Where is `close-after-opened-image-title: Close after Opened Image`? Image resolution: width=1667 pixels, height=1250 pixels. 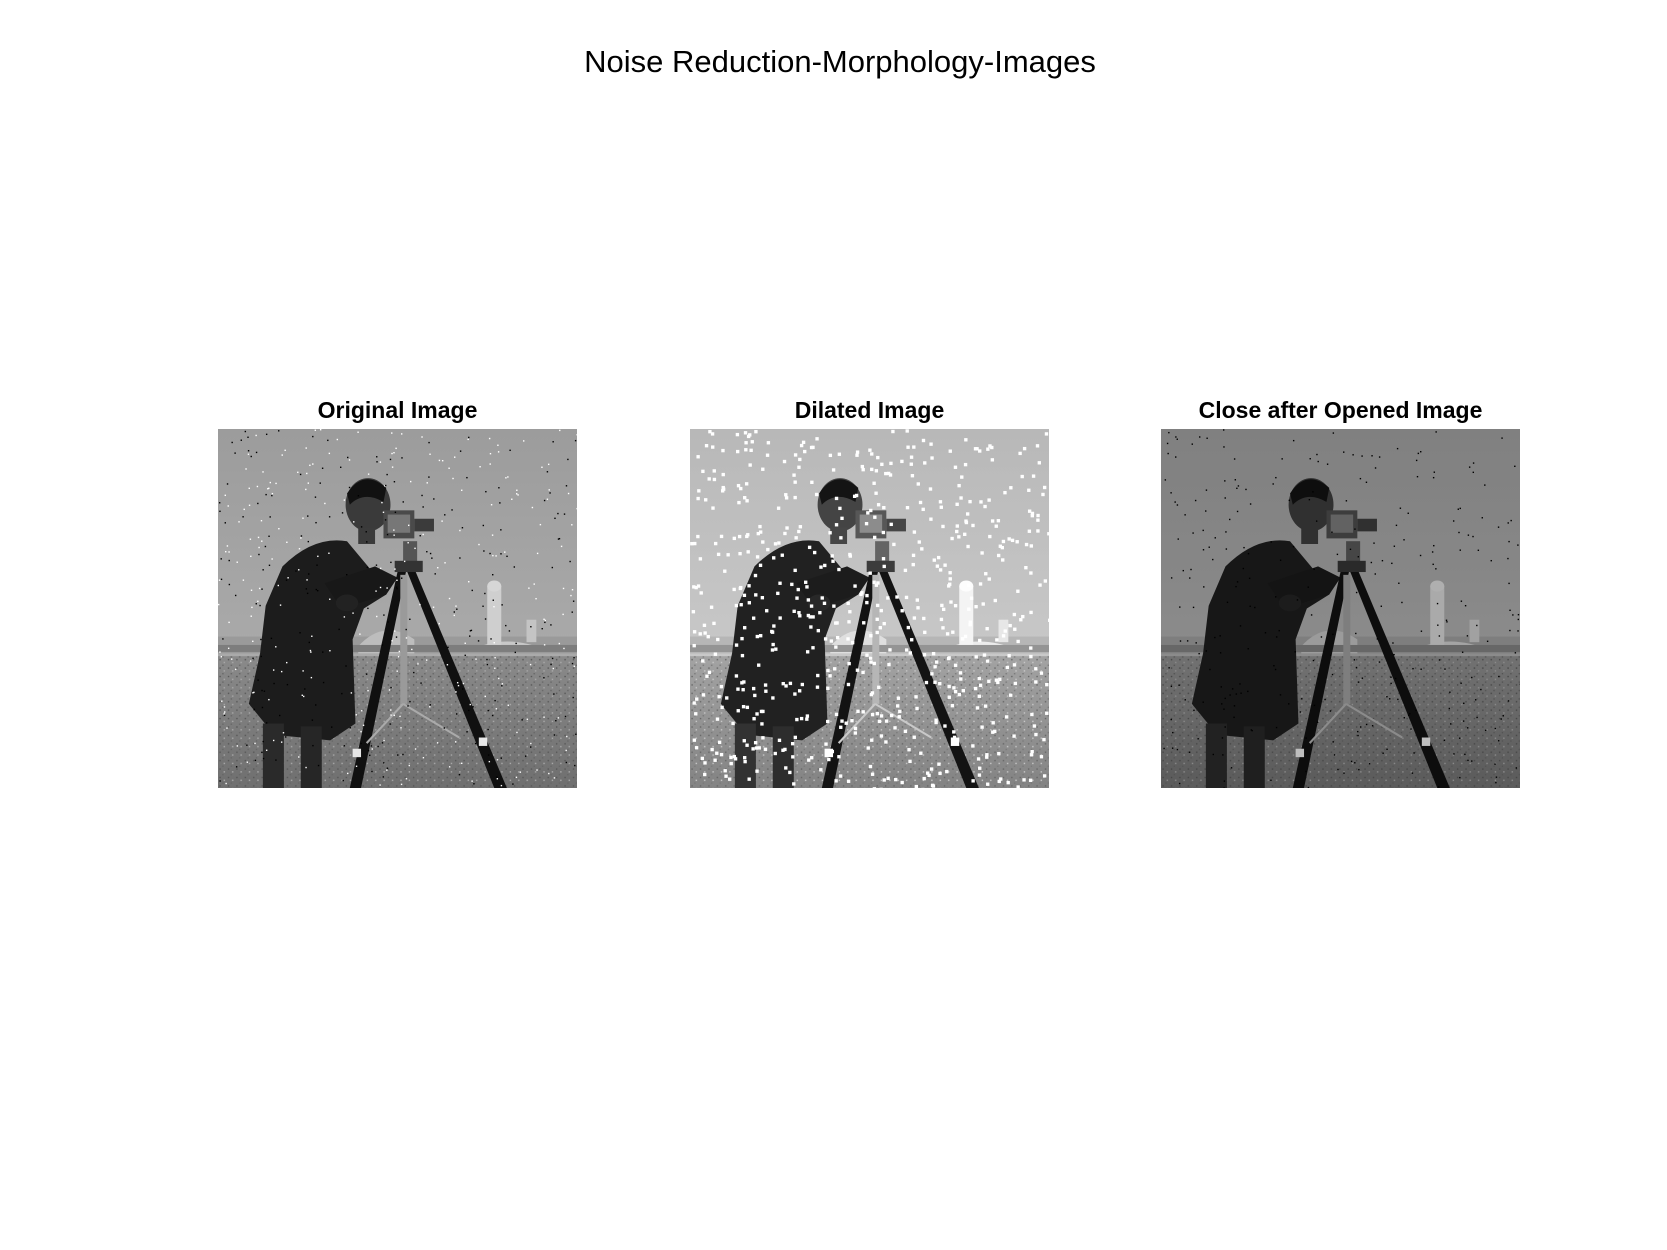 close-after-opened-image-title: Close after Opened Image is located at coordinates (1340, 410).